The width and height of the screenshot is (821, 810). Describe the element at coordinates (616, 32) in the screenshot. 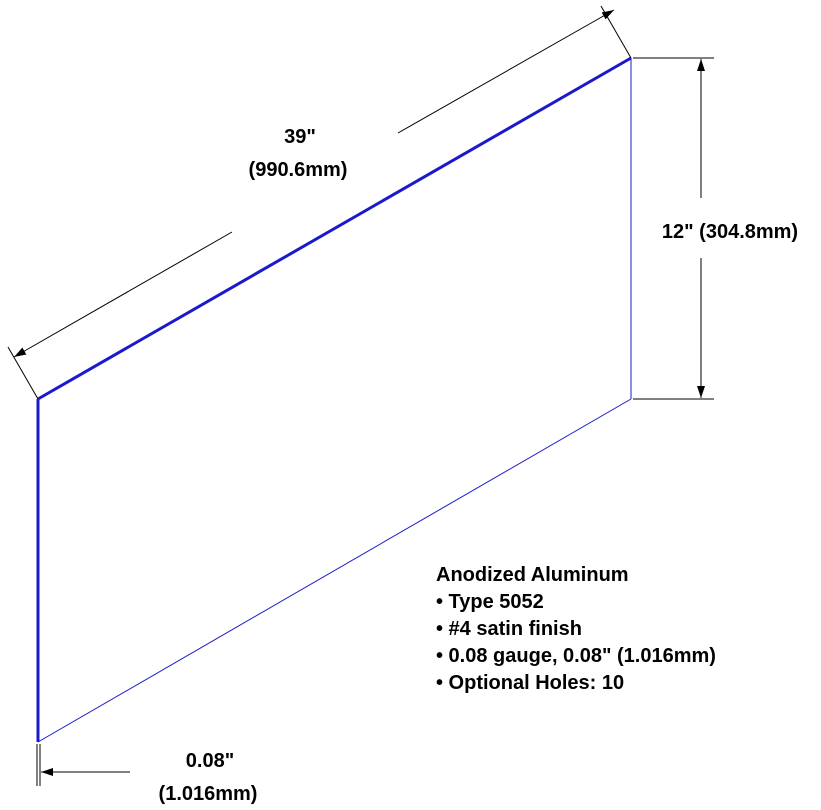

I see `length-extension-right` at that location.